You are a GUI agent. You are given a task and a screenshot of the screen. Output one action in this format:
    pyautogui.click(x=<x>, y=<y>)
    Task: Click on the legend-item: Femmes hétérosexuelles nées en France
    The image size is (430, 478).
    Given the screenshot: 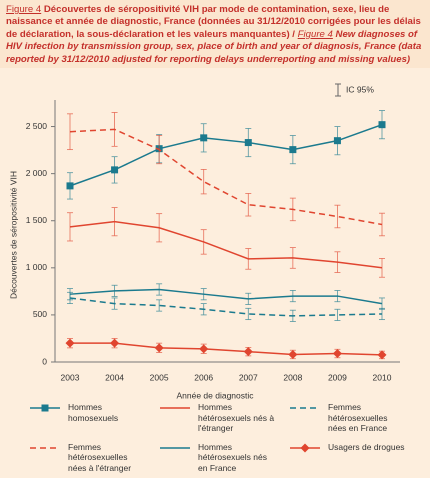 What is the action you would take?
    pyautogui.click(x=353, y=418)
    